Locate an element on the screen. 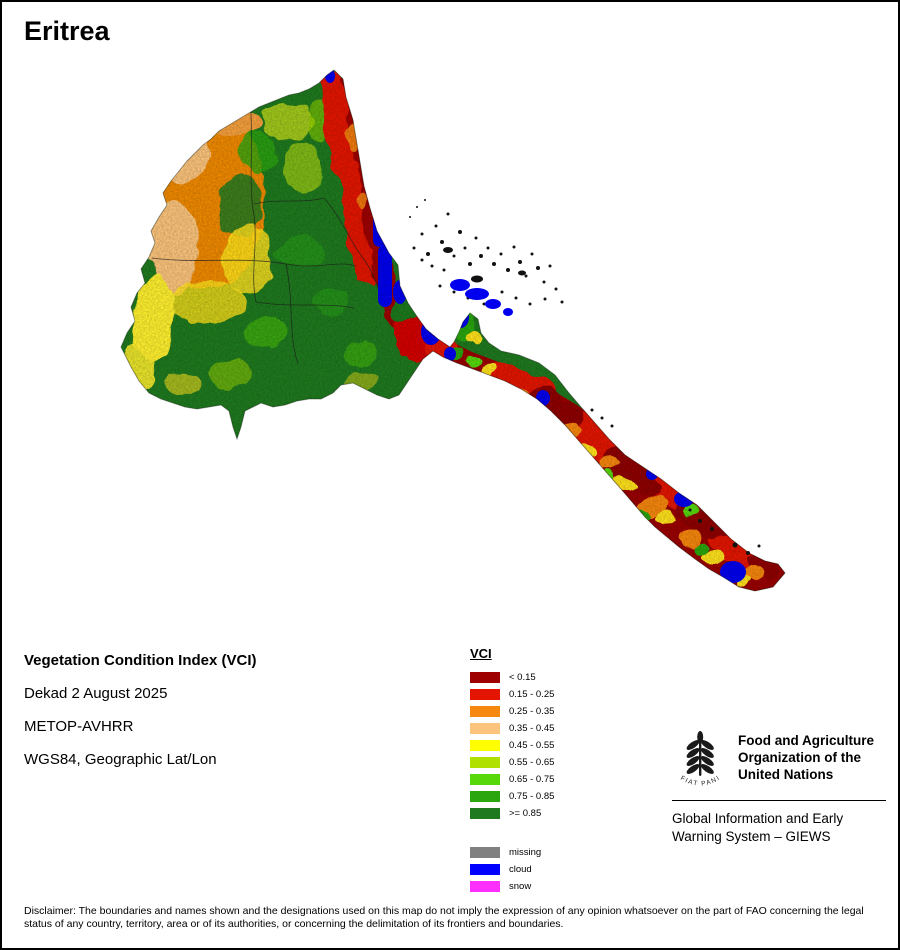 The width and height of the screenshot is (900, 950). fao-logo-icon: FIAT PANIS is located at coordinates (696, 759).